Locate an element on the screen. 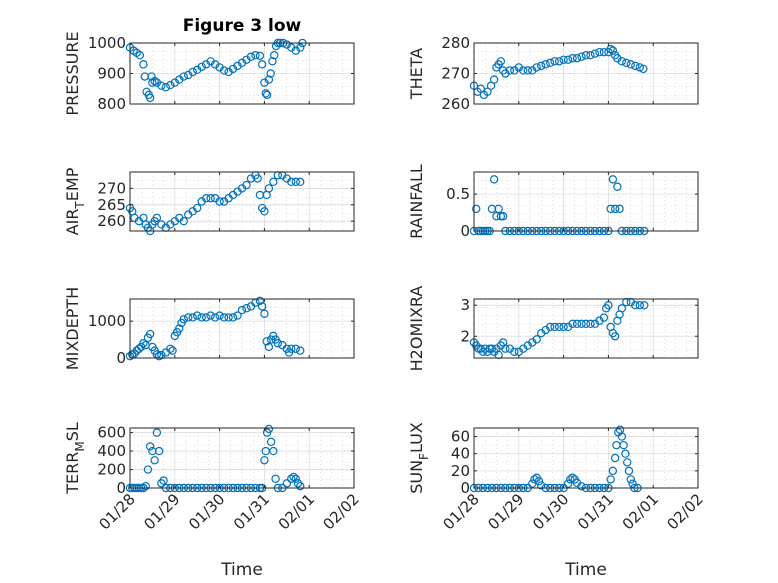 Image resolution: width=778 pixels, height=583 pixels. chart-0-ytick-label: 900 is located at coordinates (111, 74).